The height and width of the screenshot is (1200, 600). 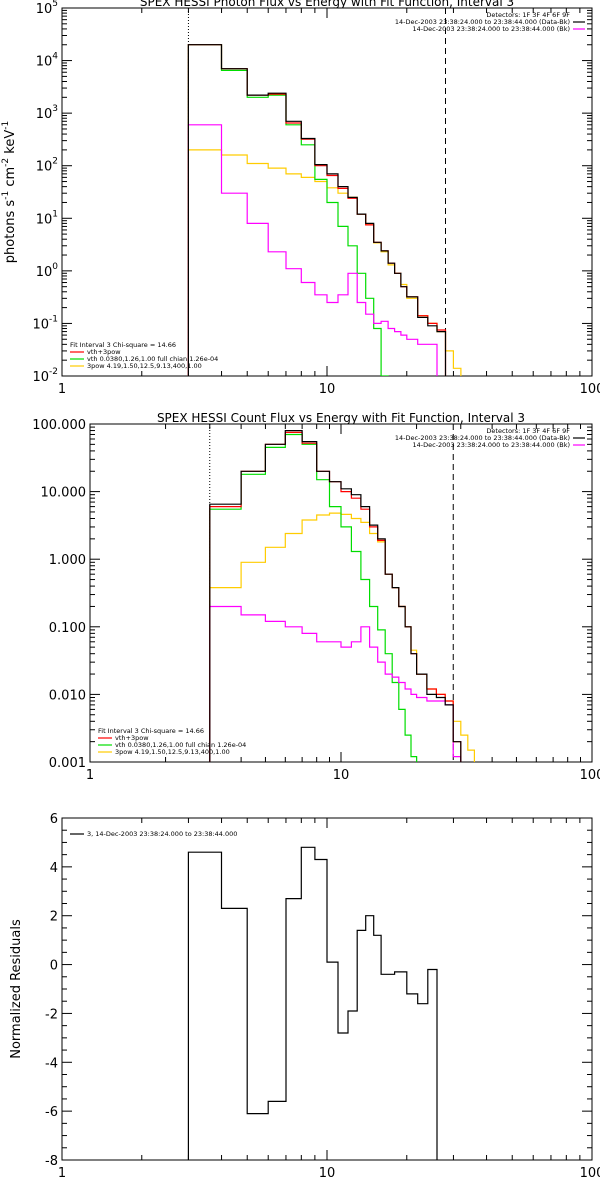 What do you see at coordinates (67, 628) in the screenshot?
I see `y-tick-label: 0.100` at bounding box center [67, 628].